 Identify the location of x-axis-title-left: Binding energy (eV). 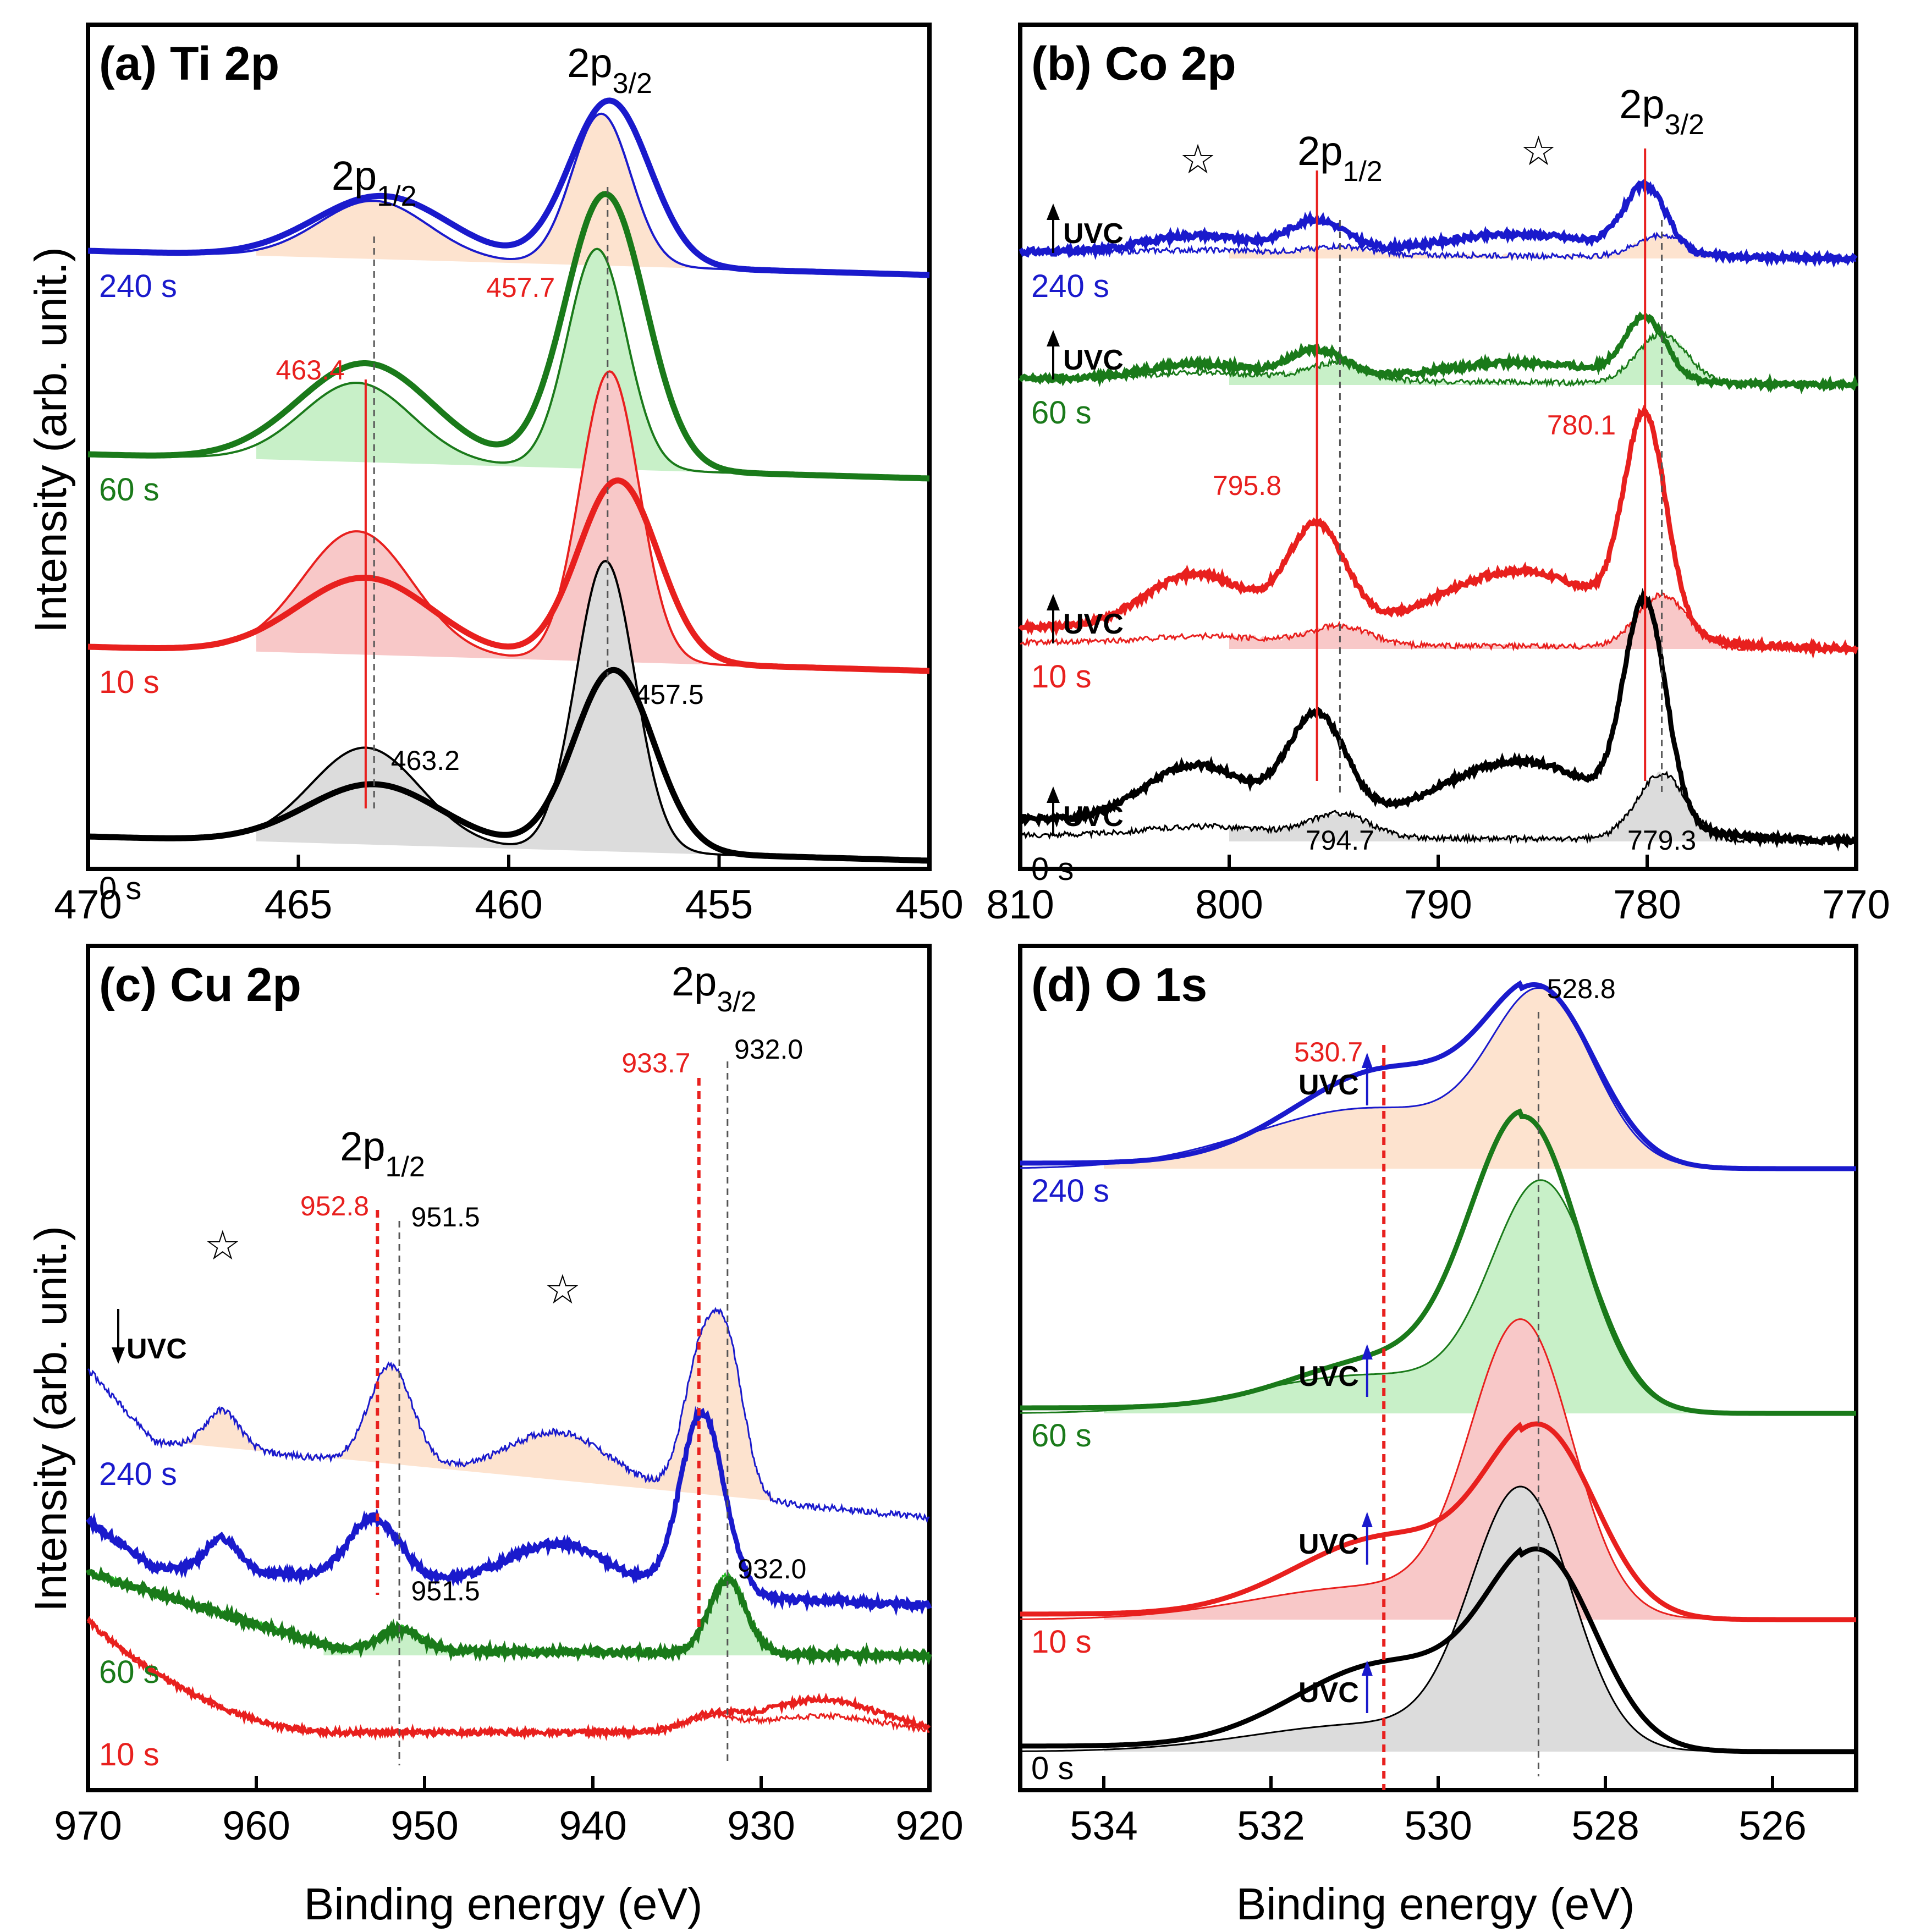
(503, 1904).